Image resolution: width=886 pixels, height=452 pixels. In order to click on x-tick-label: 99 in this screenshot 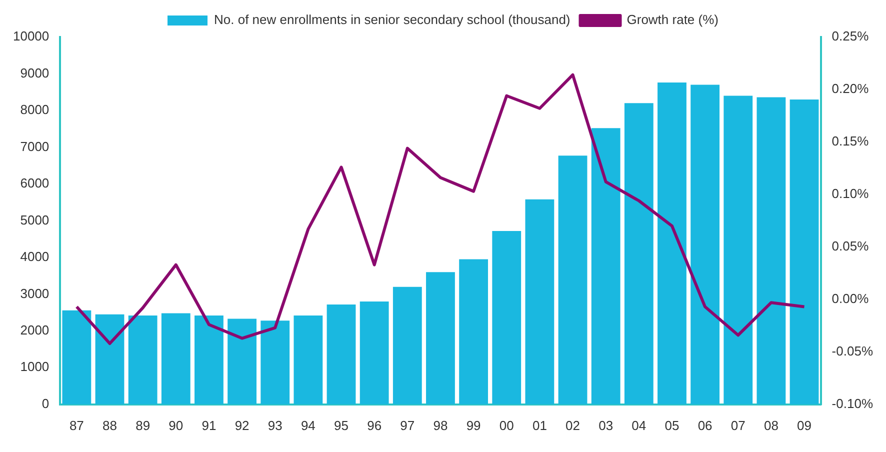, I will do `click(473, 425)`.